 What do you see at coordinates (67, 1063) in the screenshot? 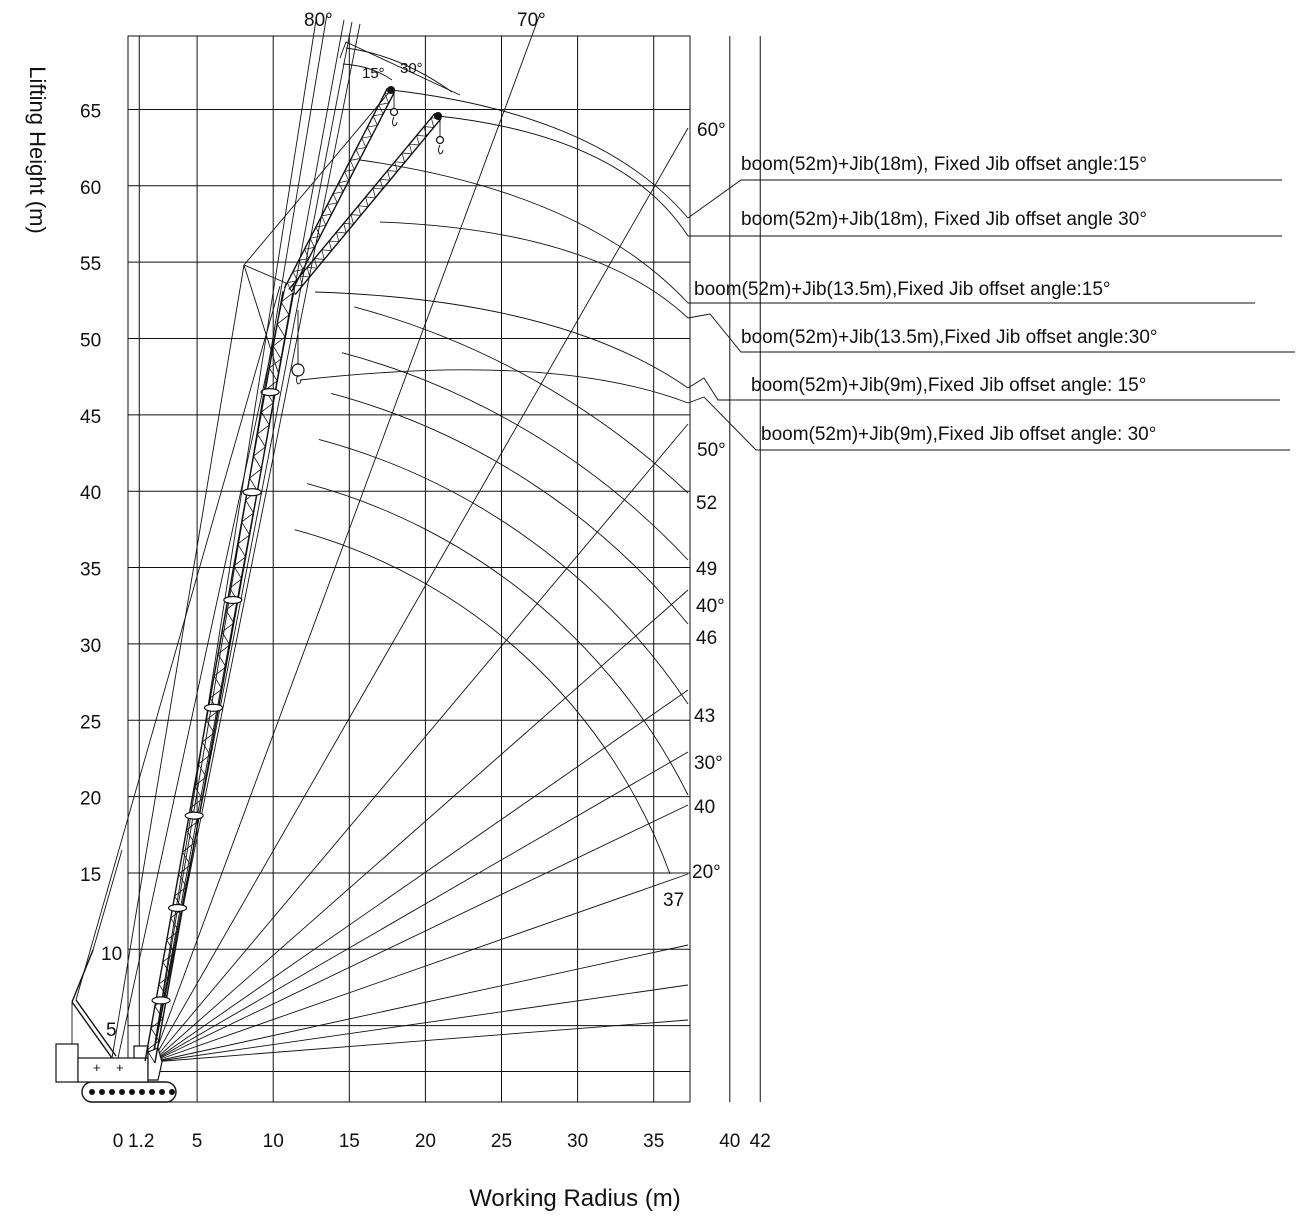
I see `counterweight` at bounding box center [67, 1063].